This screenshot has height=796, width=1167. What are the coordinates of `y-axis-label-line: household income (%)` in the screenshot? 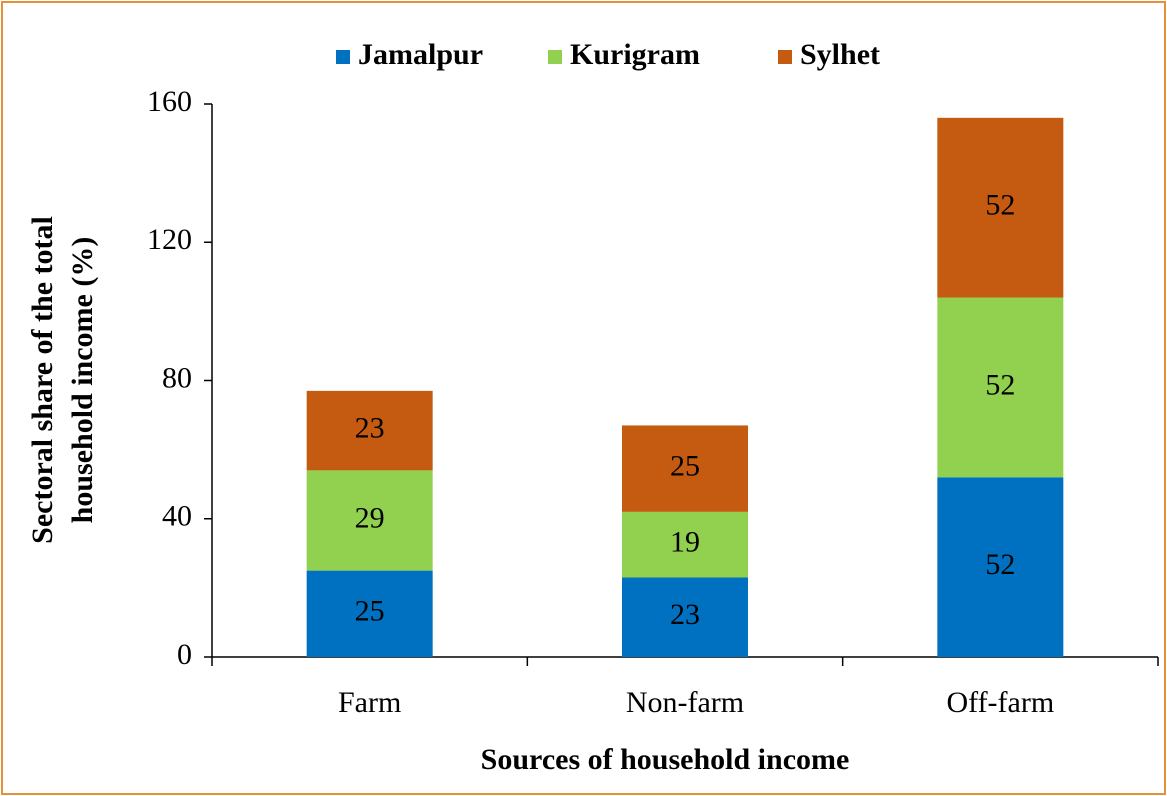 It's located at (82, 380).